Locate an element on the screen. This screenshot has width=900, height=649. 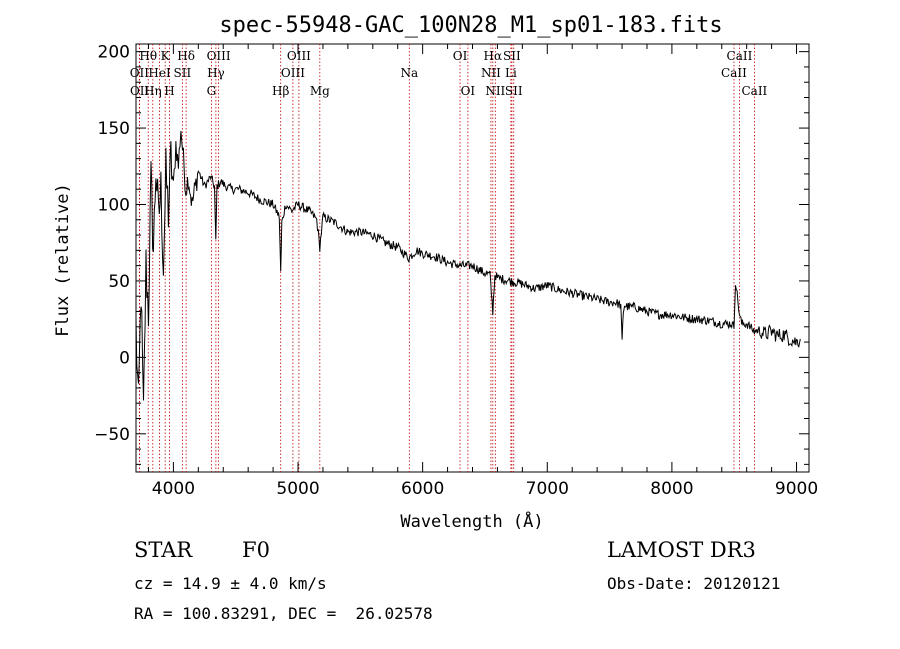
spectral-line-label: G is located at coordinates (212, 91).